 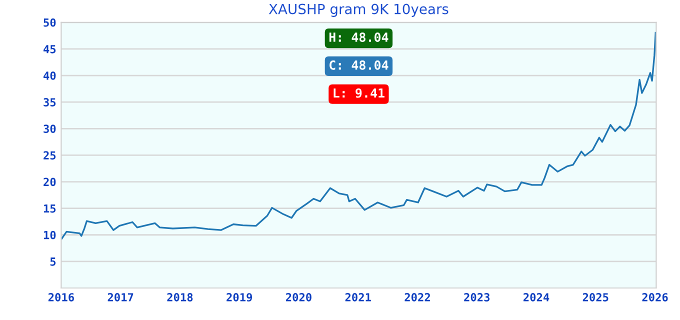 What do you see at coordinates (358, 10) in the screenshot?
I see `chart-title: XAUSHP gram 9K 10years` at bounding box center [358, 10].